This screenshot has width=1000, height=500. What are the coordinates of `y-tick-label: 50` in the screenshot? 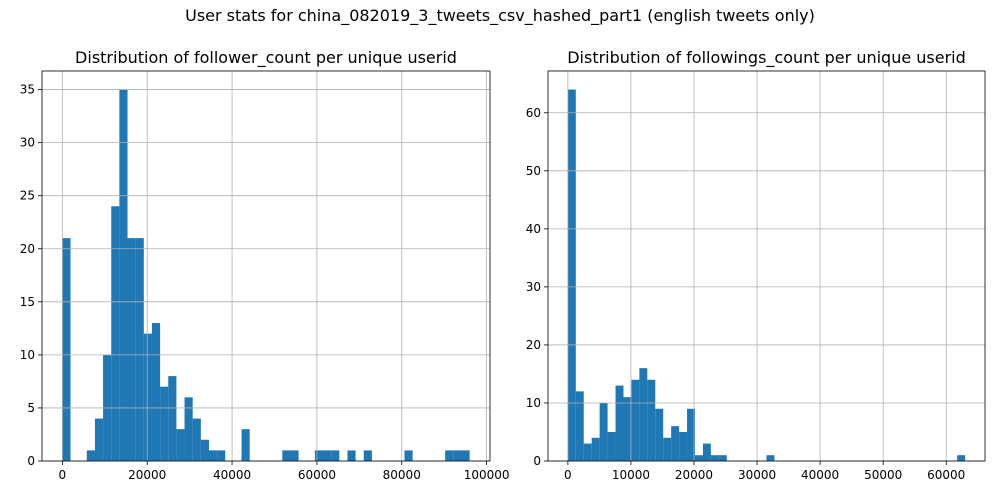 It's located at (533, 171).